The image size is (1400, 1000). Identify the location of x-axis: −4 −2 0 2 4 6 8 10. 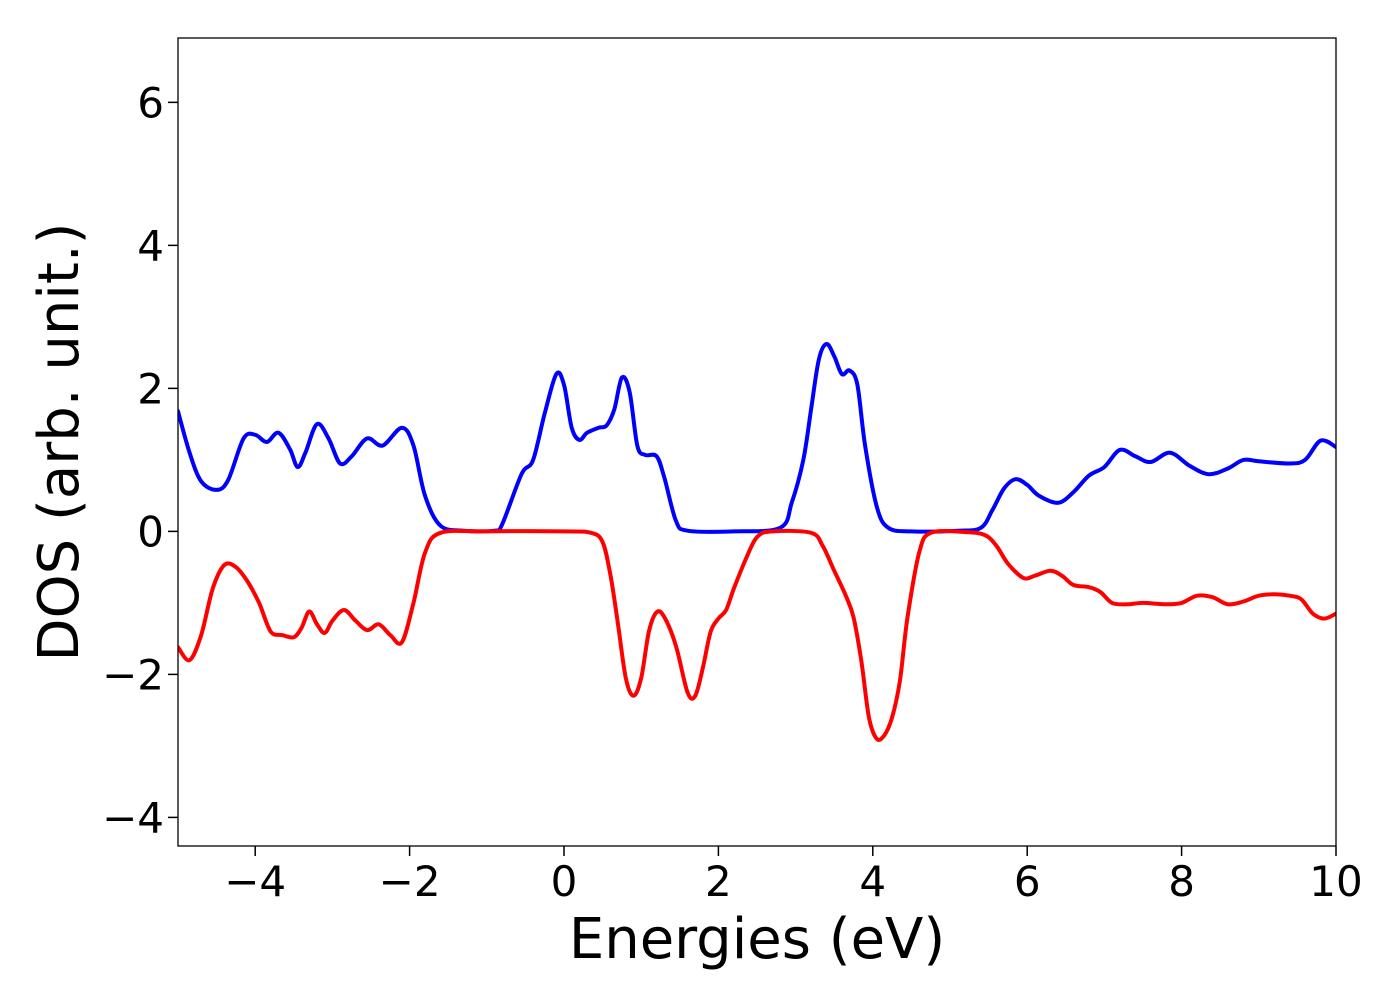
(793, 876).